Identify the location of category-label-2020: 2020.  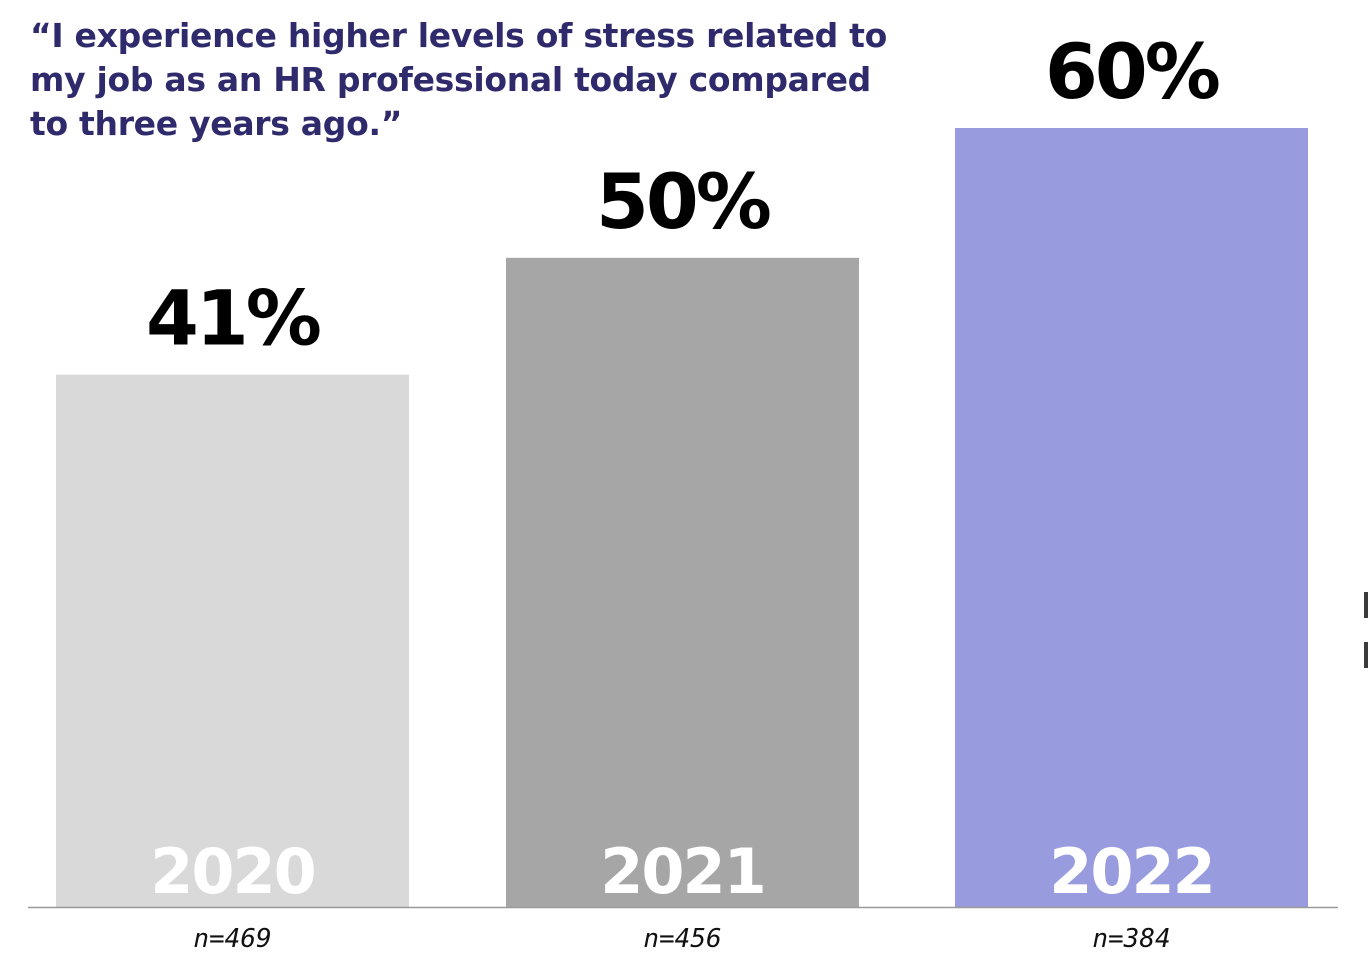
(232, 871).